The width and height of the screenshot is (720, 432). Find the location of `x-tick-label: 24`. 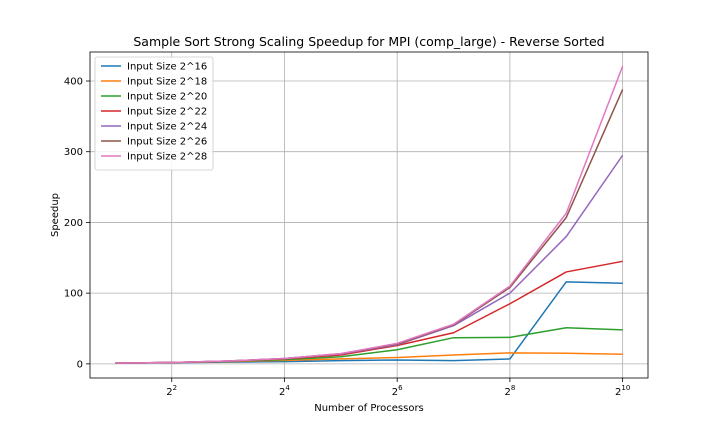

x-tick-label: 24 is located at coordinates (284, 391).